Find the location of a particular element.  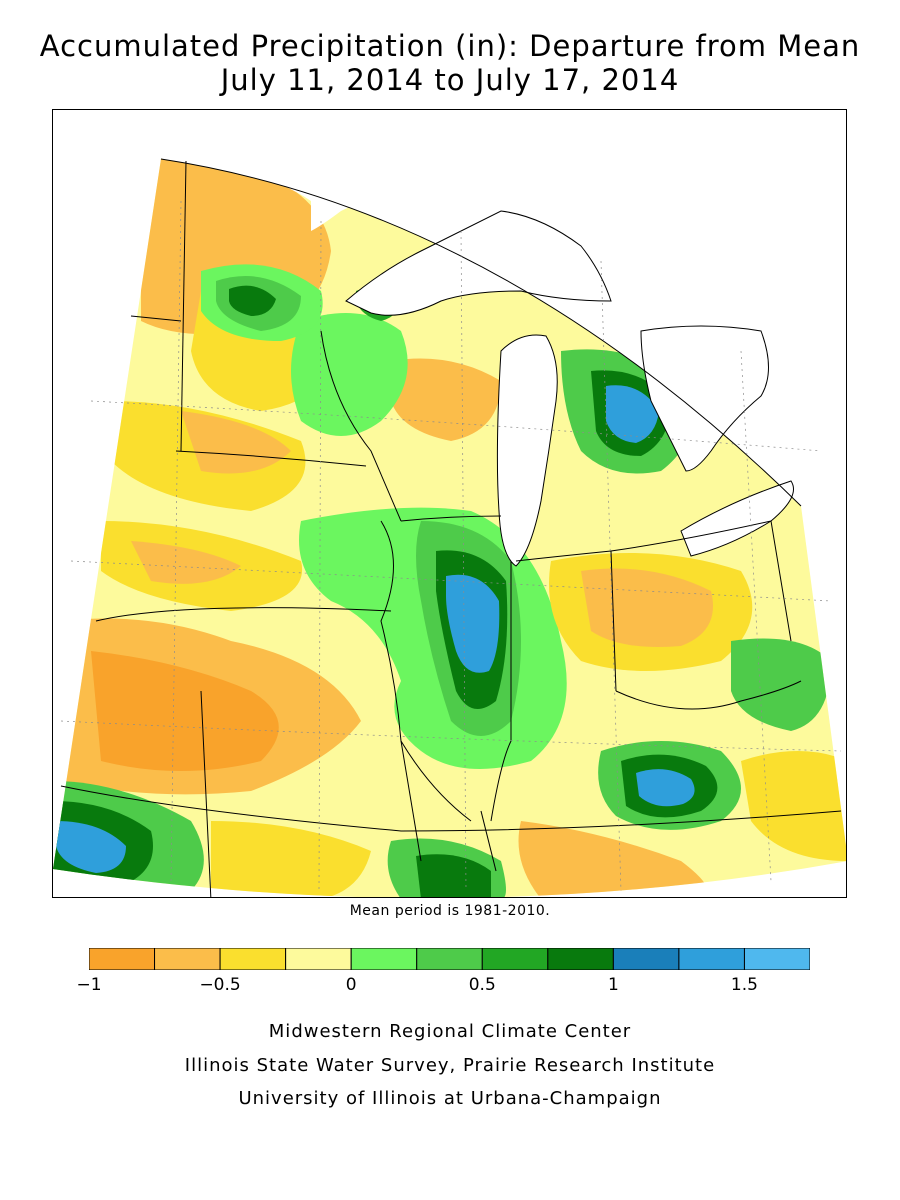

legend-tick-label: 1 is located at coordinates (613, 985).